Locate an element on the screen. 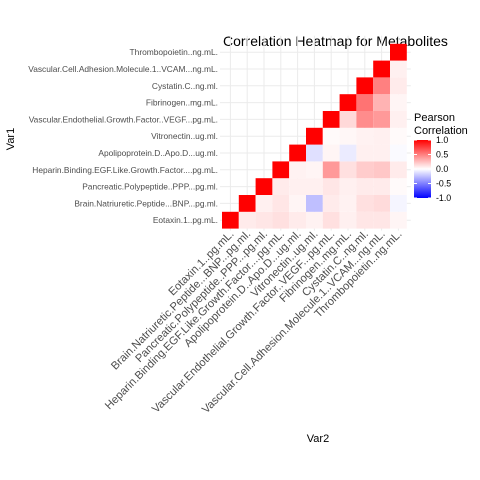  chart-title: Correlation Heatmap for Metabolites is located at coordinates (335, 41).